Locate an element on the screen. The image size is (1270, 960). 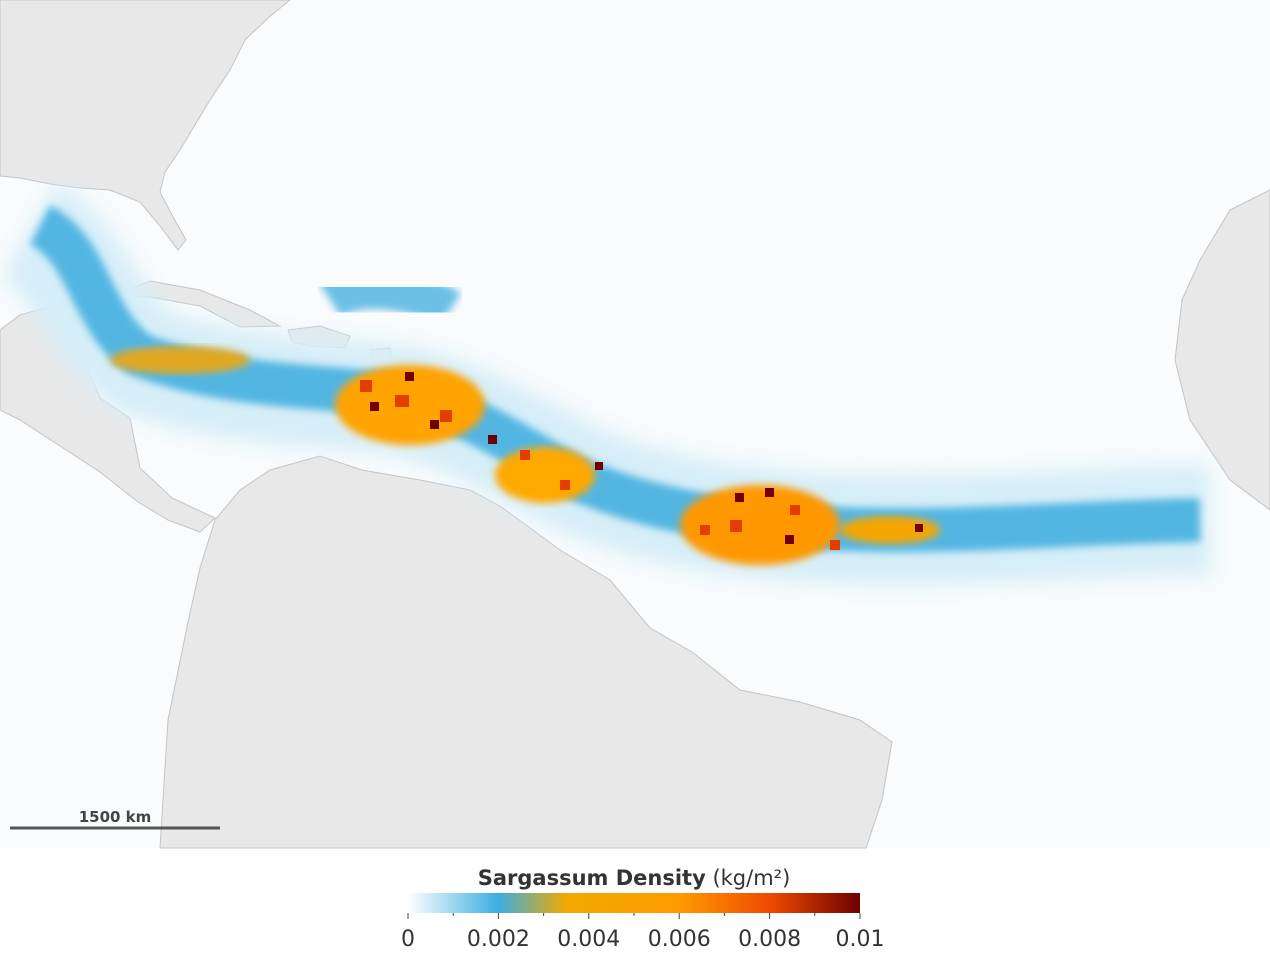
scale-bar-label: 1500 km is located at coordinates (115, 817).